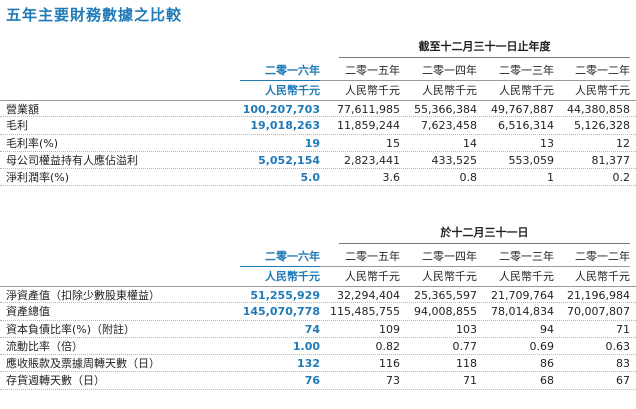 This screenshot has width=636, height=409. What do you see at coordinates (318, 381) in the screenshot?
I see `table-row: 存貨週轉天數（日） 76 73 71 68 67` at bounding box center [318, 381].